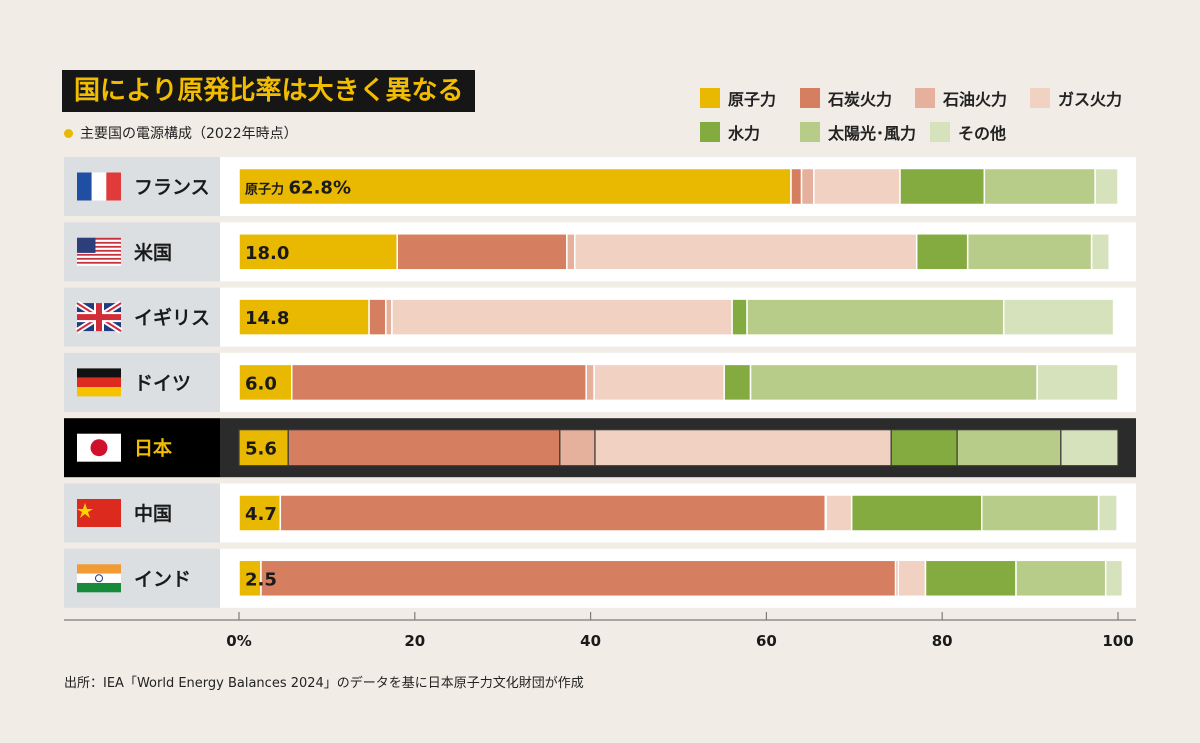 Image resolution: width=1200 pixels, height=743 pixels. What do you see at coordinates (99, 447) in the screenshot?
I see `japan-flag-icon` at bounding box center [99, 447].